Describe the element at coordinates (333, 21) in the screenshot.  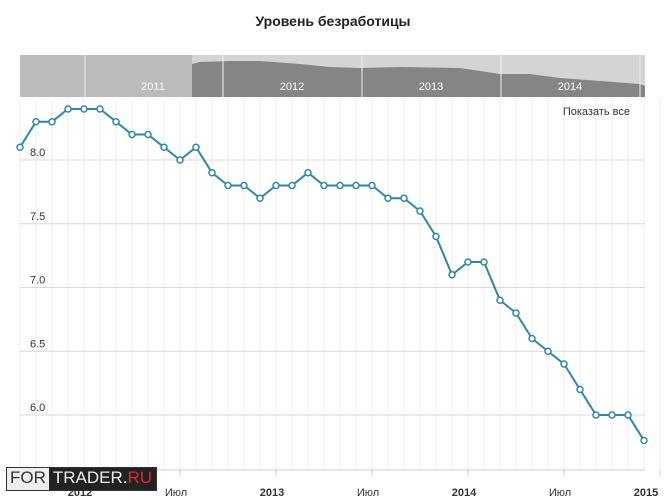
I see `chart-title: Уровень безработицы` at that location.